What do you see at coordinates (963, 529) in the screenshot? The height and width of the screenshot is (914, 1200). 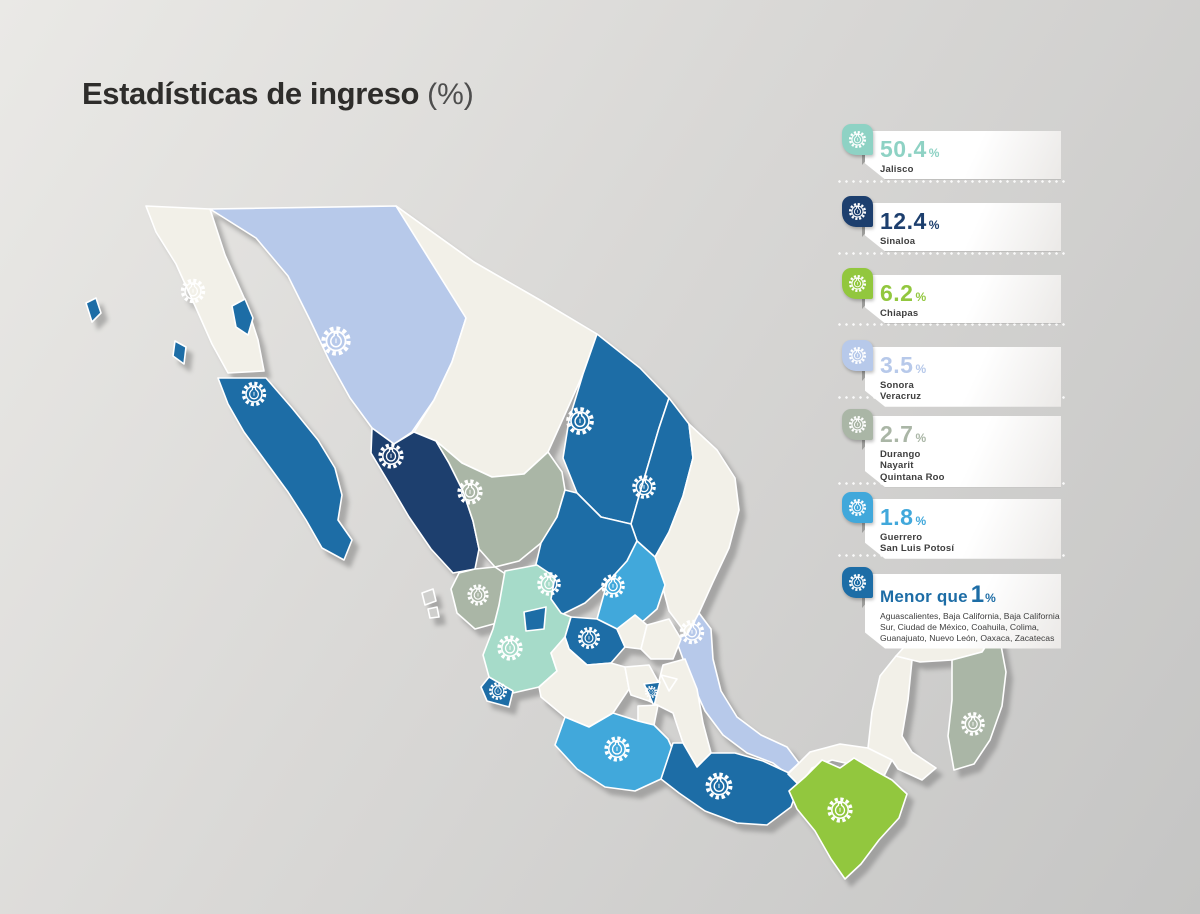 I see `legend-card: 1.8% Guerrero San Luis Potosí` at bounding box center [963, 529].